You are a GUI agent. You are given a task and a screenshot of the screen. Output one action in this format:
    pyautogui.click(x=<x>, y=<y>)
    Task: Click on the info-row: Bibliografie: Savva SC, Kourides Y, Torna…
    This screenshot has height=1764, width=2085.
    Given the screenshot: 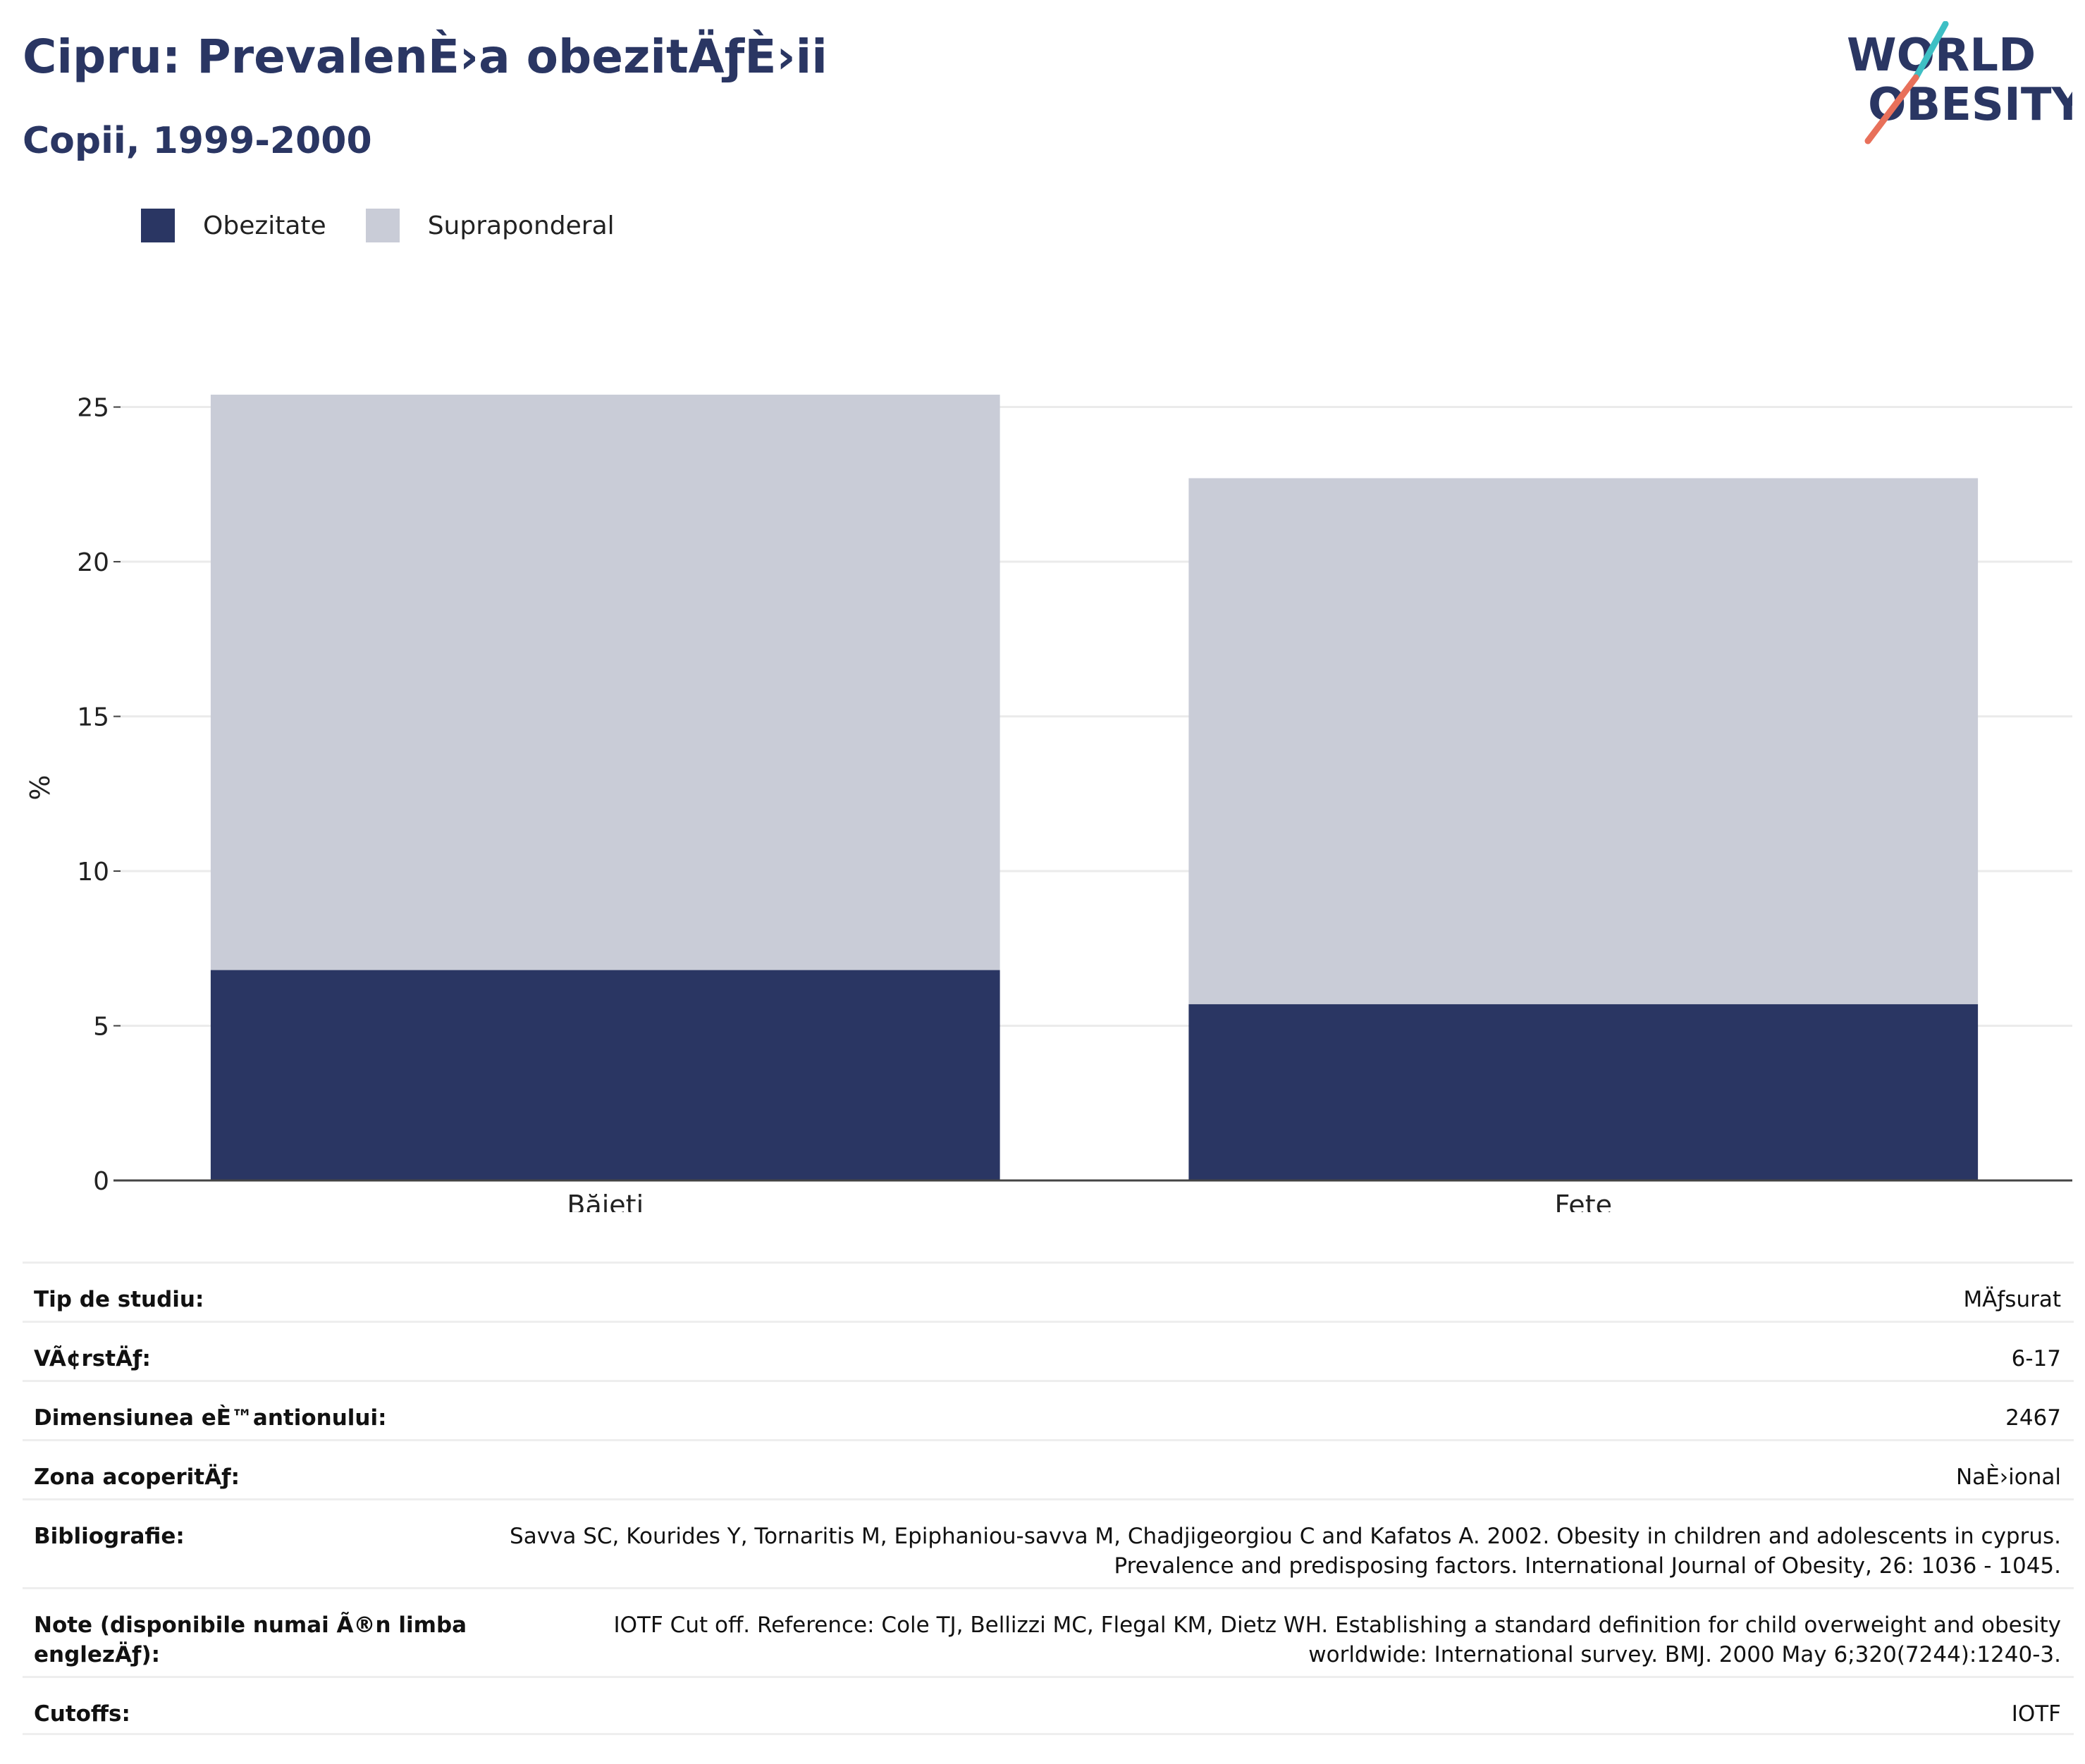 What is the action you would take?
    pyautogui.click(x=1048, y=1542)
    